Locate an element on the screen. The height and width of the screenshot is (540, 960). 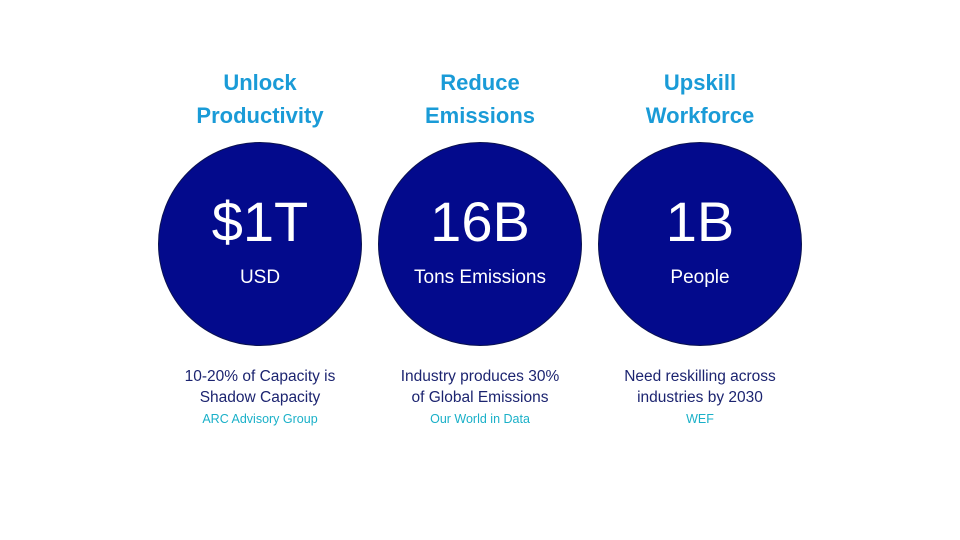
column-title: Reduce Emissions is located at coordinates (480, 99).